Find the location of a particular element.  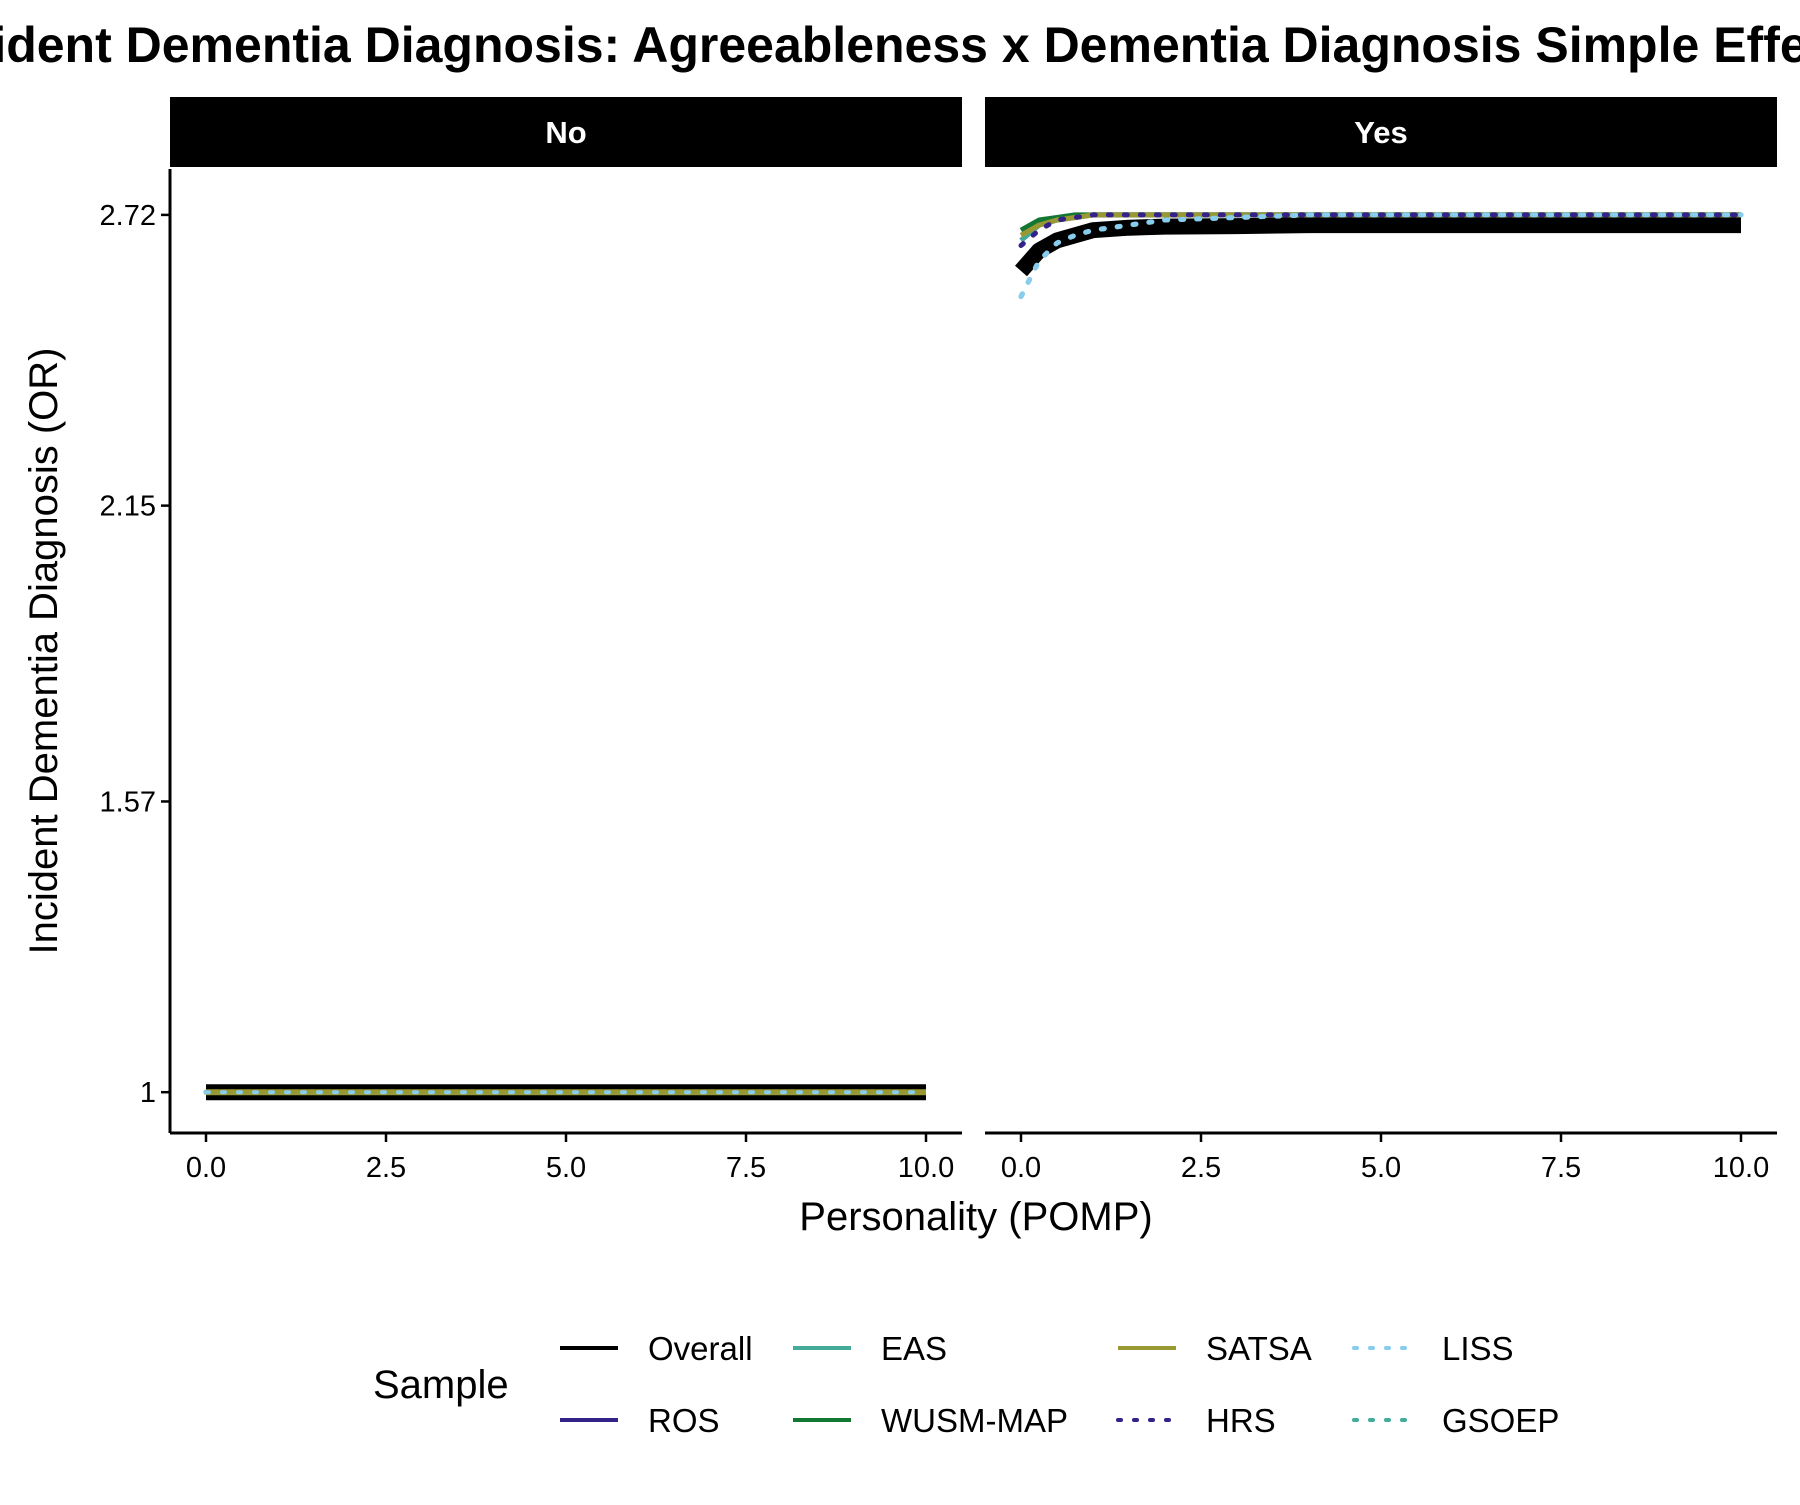

legend-item-gsoep: GSOEP is located at coordinates (1455, 1420).